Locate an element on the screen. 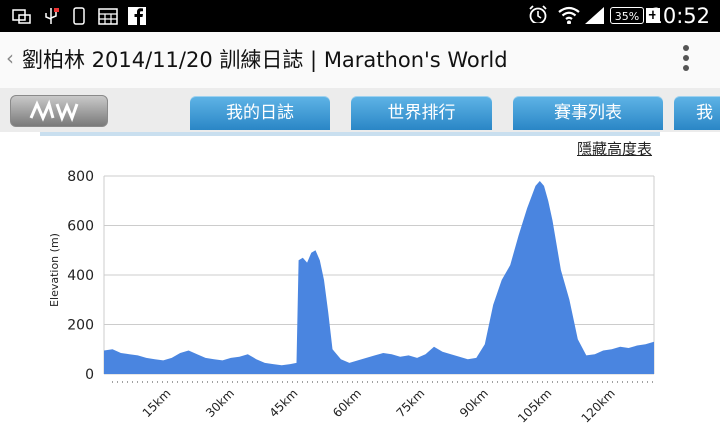 The height and width of the screenshot is (433, 720). y-axis-label: Elevation (m) is located at coordinates (54, 270).